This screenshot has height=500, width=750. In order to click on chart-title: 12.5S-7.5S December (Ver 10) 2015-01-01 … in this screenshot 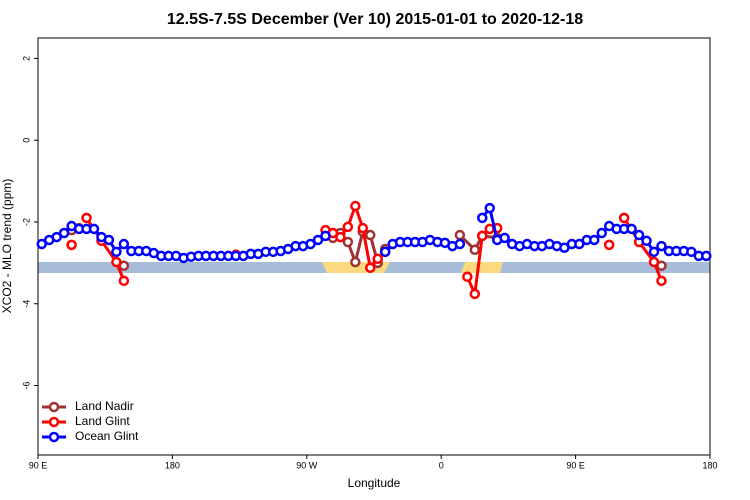, I will do `click(375, 19)`.